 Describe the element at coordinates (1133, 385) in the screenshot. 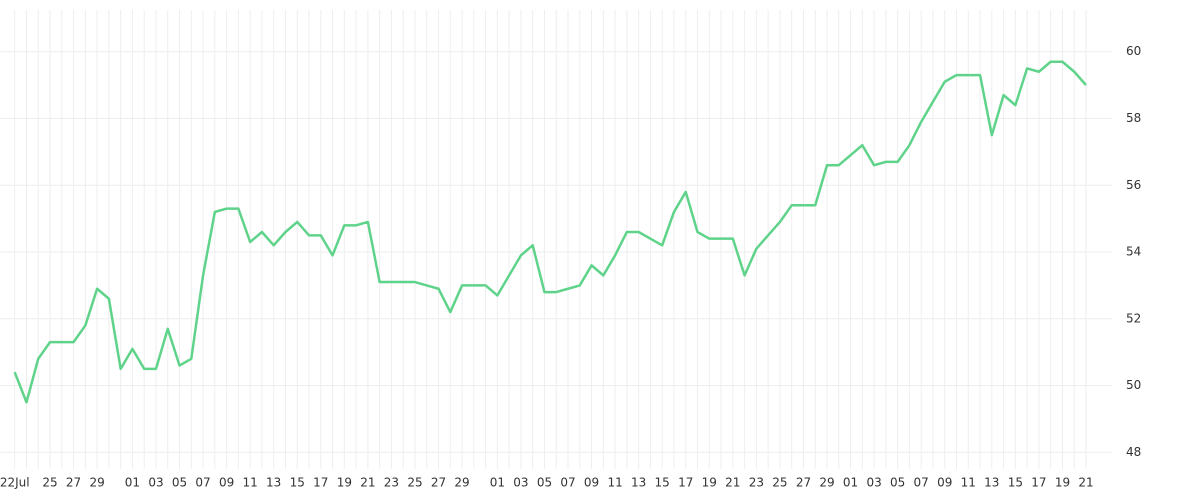

I see `y-tick-label: 50` at that location.